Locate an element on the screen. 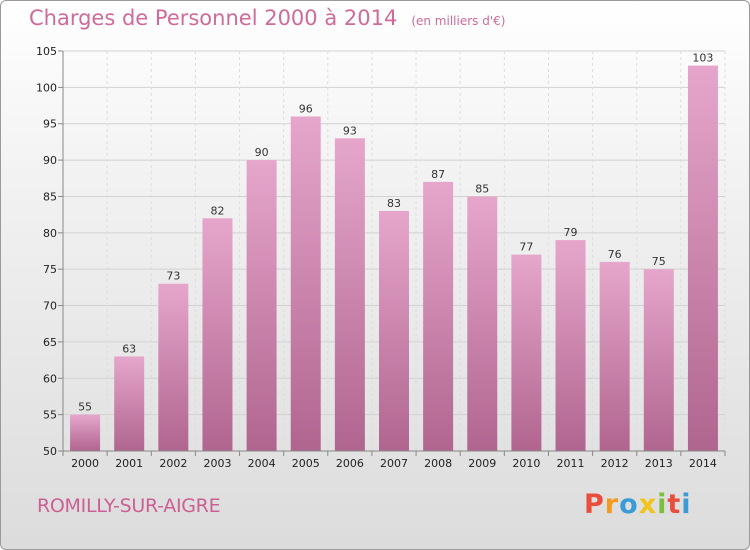  x-tick-label-2012: 2012 is located at coordinates (615, 463).